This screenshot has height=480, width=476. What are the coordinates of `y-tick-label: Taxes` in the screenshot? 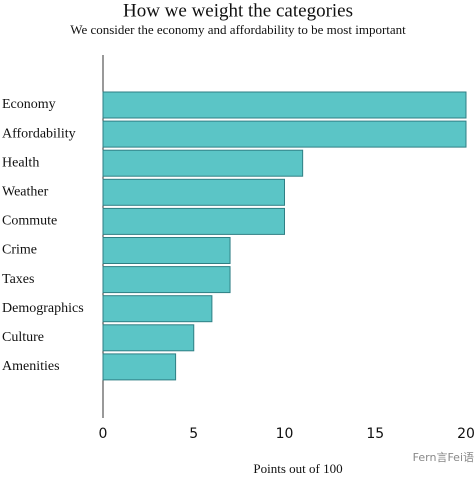 It's located at (18, 279).